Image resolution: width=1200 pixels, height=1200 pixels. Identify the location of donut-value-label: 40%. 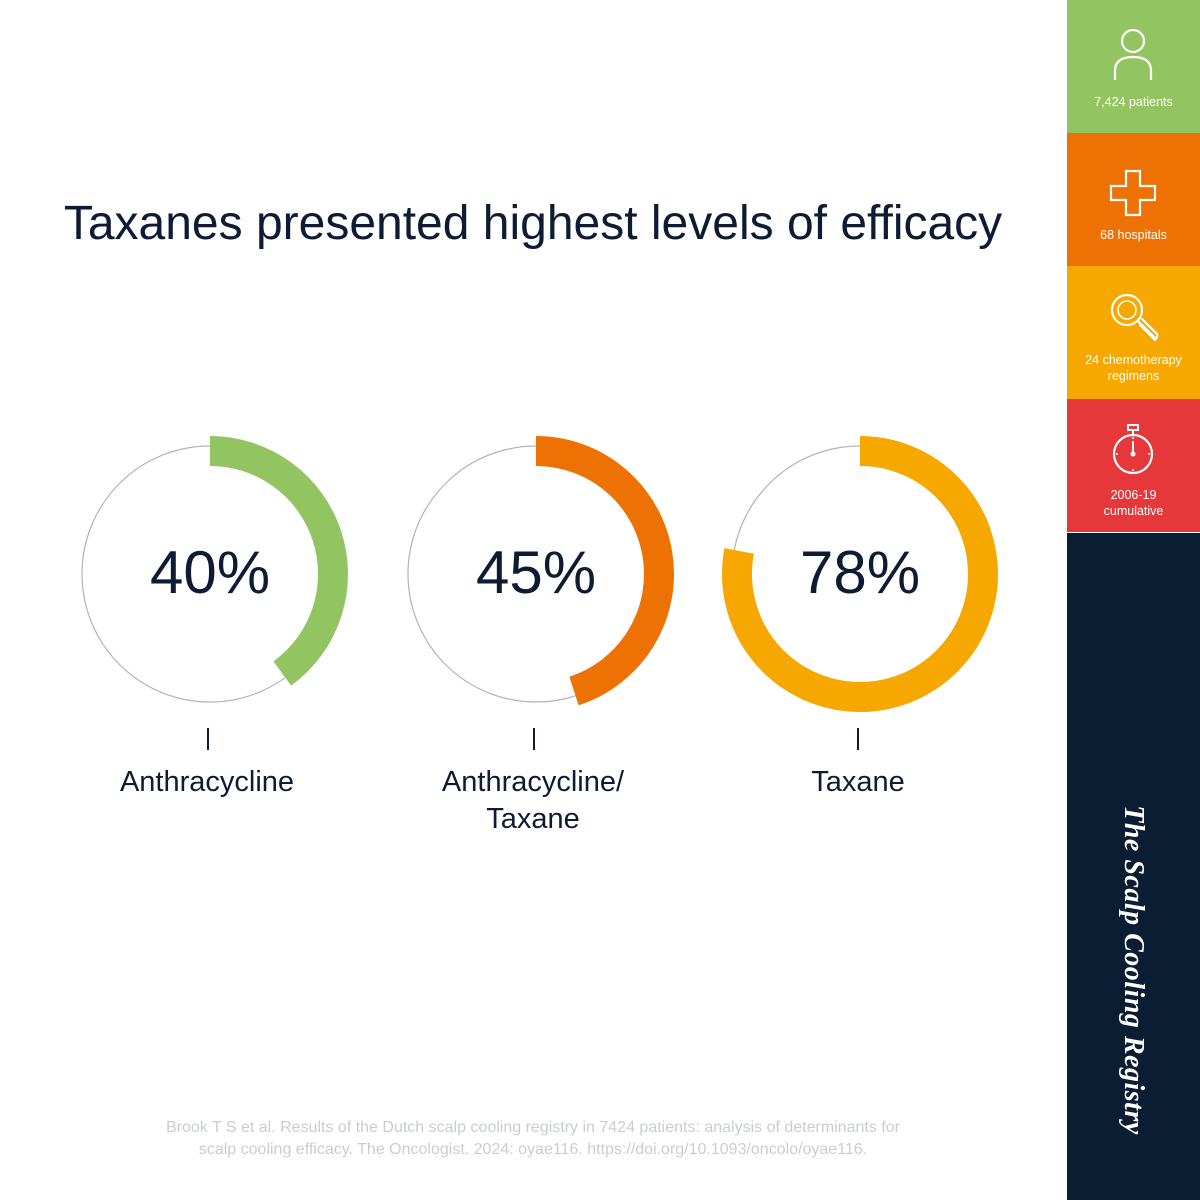
(210, 572).